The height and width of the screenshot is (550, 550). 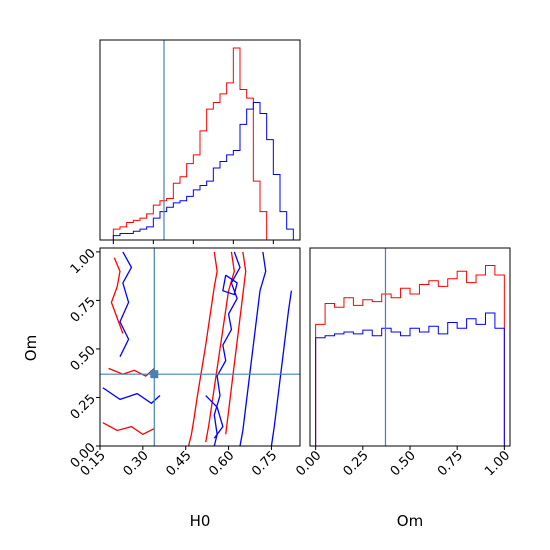 I want to click on om-marginal-frame, so click(x=410, y=347).